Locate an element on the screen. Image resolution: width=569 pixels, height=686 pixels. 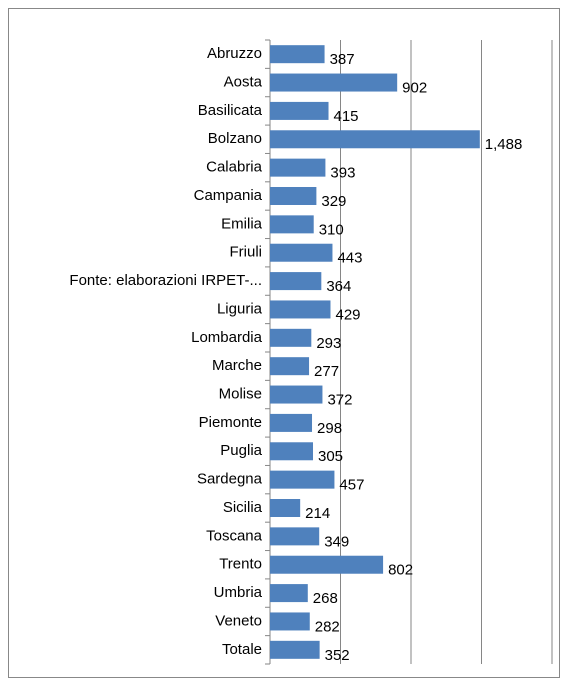
value-label: 364 is located at coordinates (338, 286).